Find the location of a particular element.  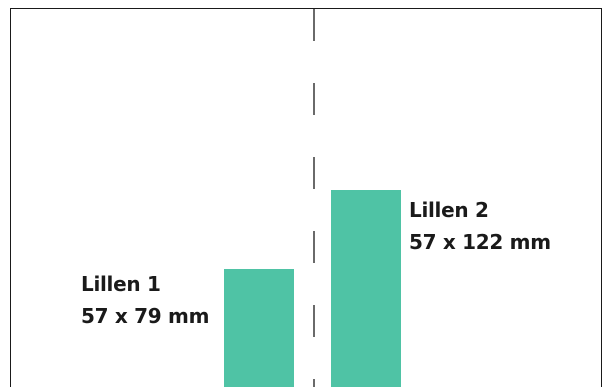

label-lillen-2: Lillen 2 57 x 122 mm is located at coordinates (480, 226).